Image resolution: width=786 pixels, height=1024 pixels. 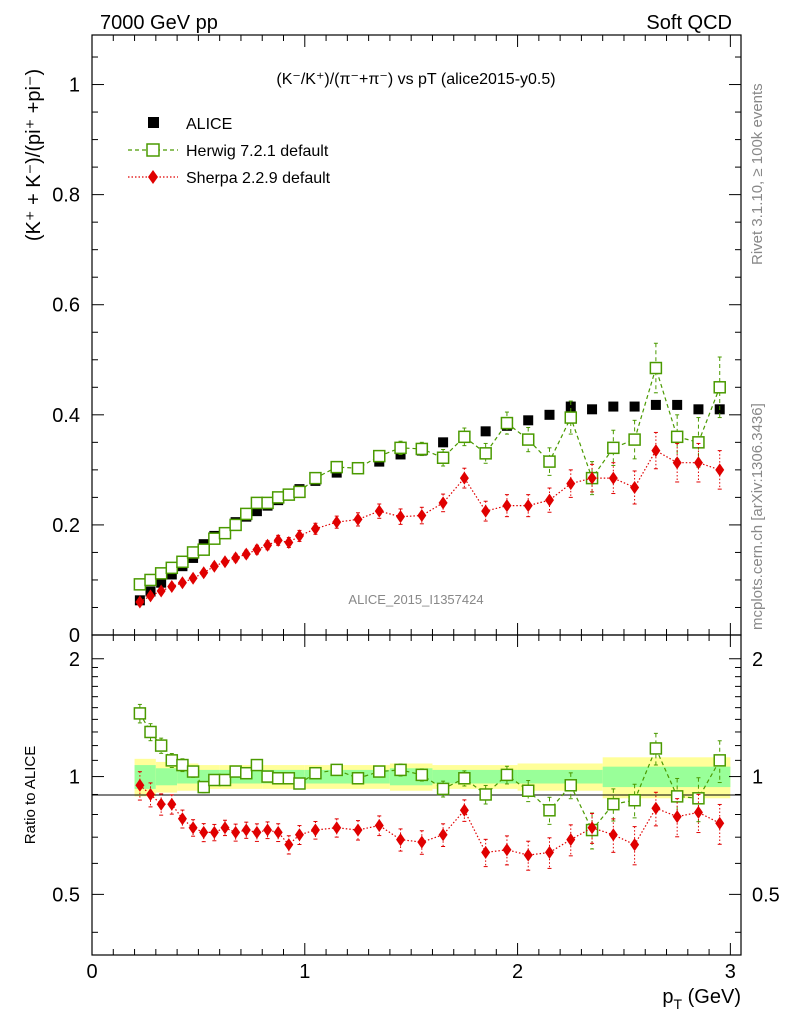 I want to click on legend-herwig-label: Herwig 7.2.1 default, so click(x=257, y=151).